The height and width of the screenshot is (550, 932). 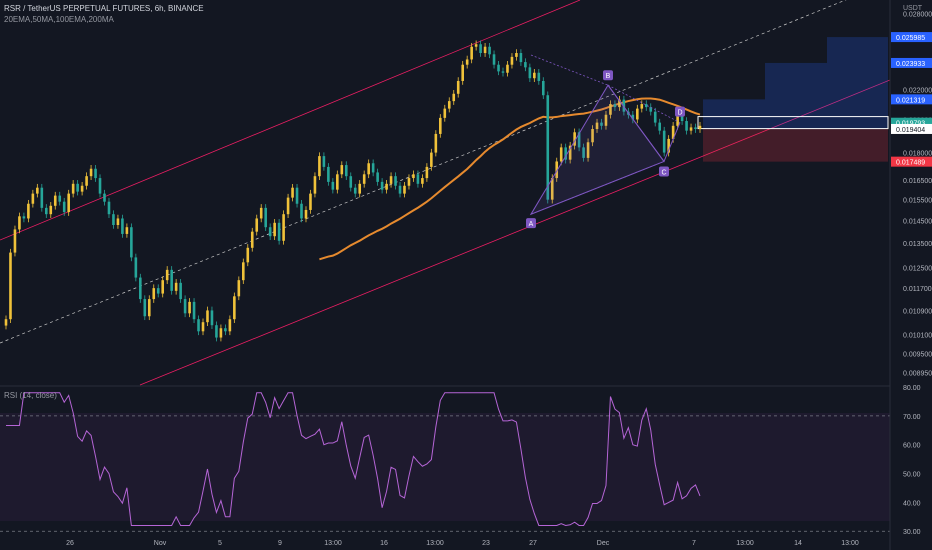 I want to click on rsi-tick-label: 30.00, so click(x=912, y=532).